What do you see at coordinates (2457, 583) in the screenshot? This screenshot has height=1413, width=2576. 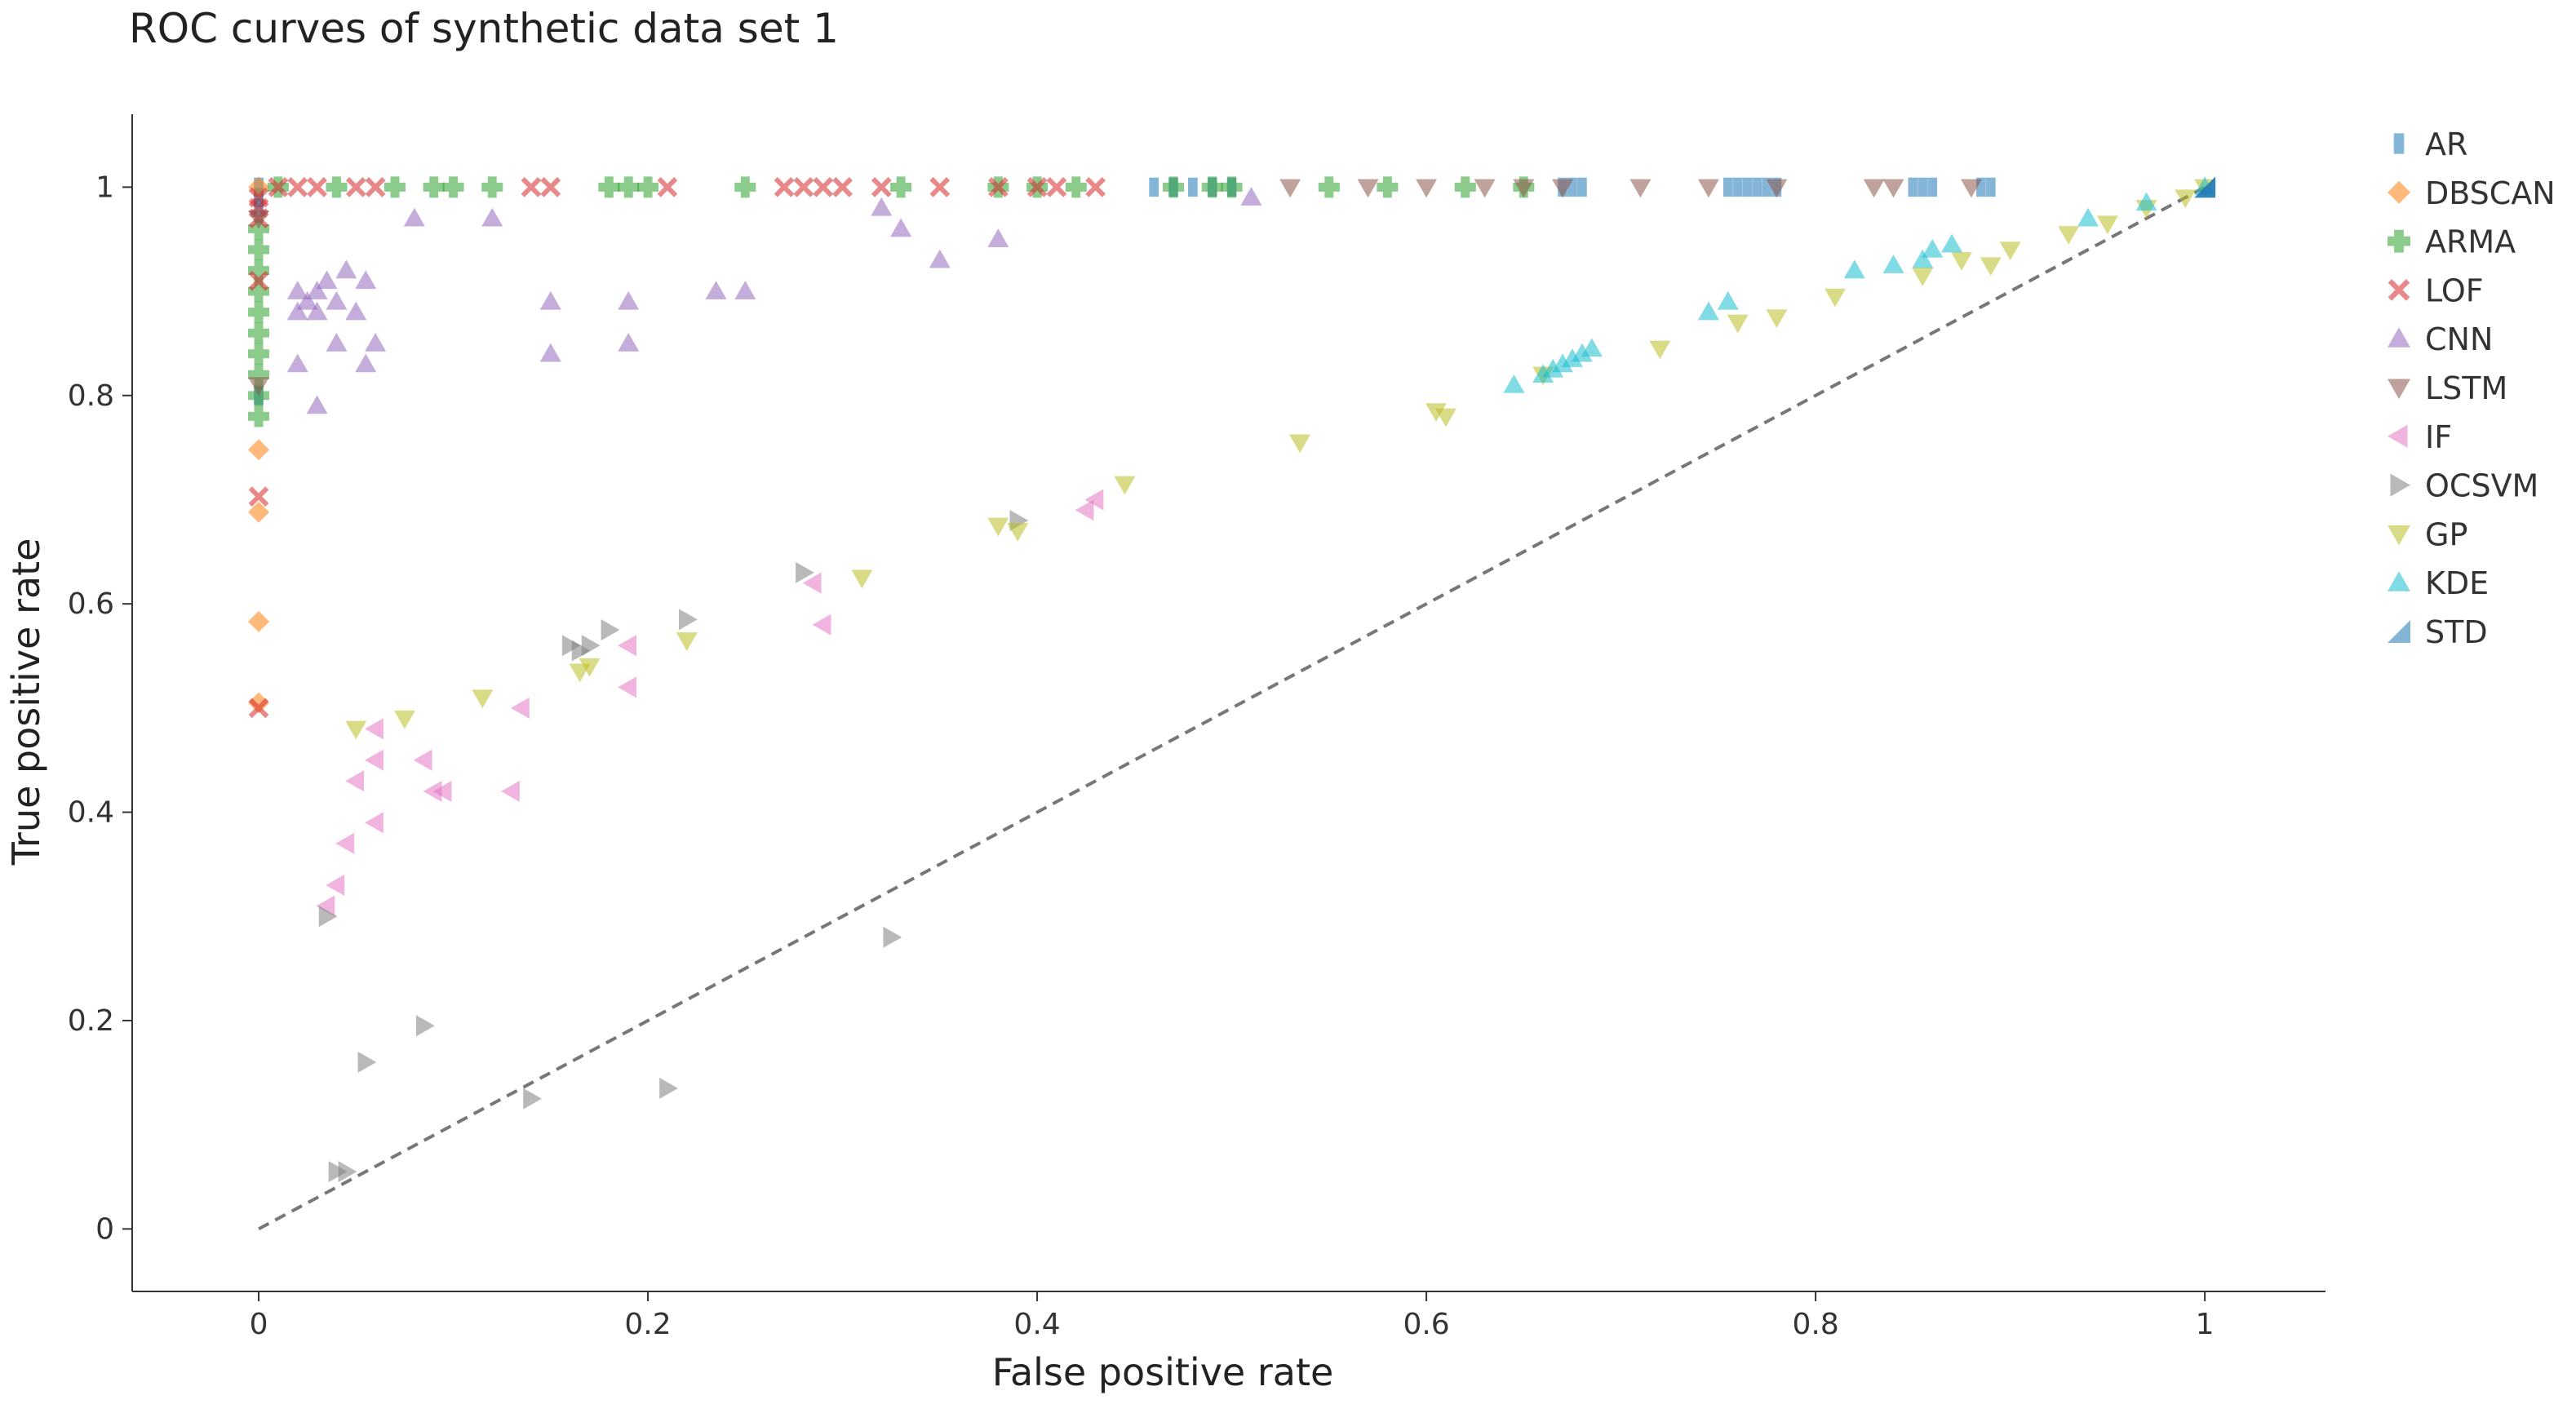 I see `legend-label: KDE` at bounding box center [2457, 583].